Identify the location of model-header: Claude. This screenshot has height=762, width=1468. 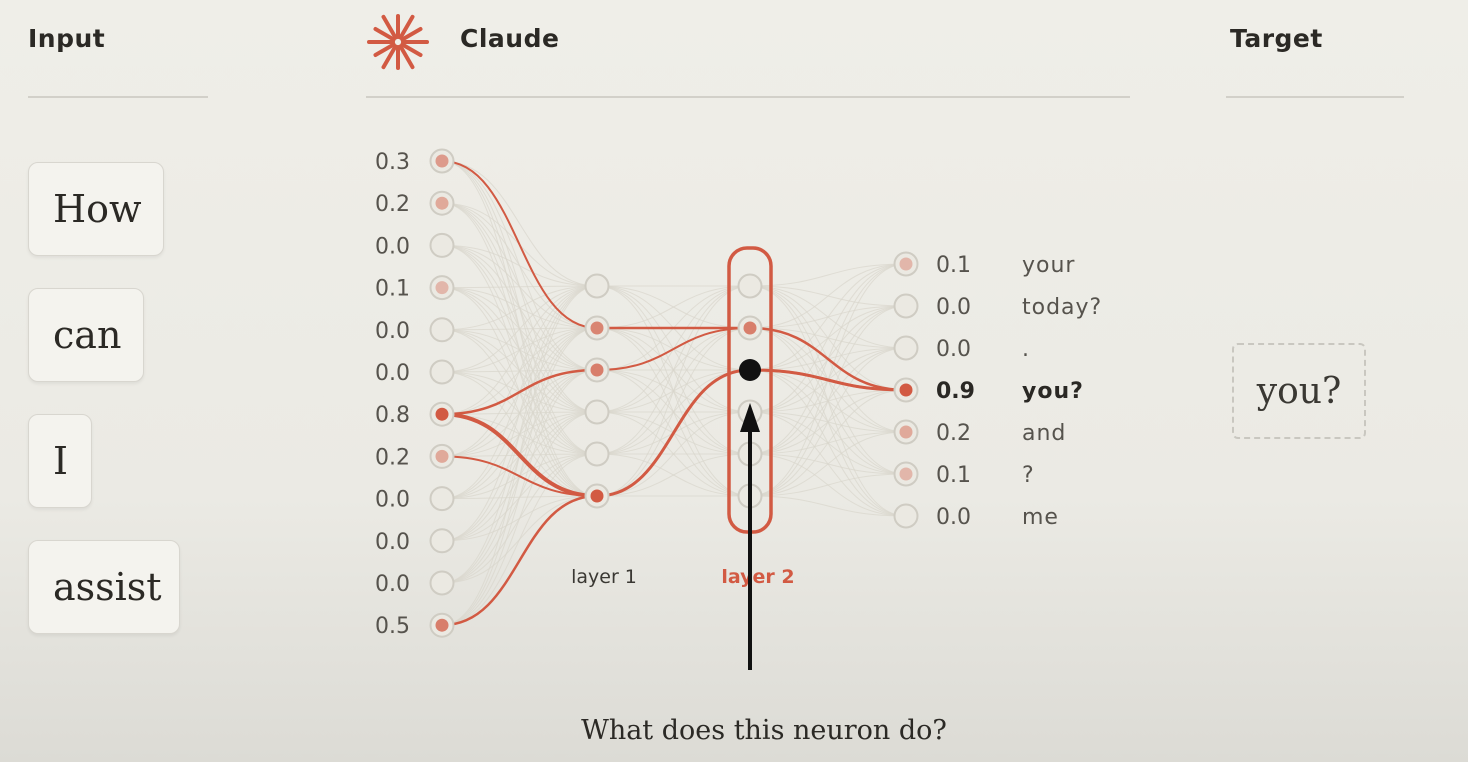
(510, 38).